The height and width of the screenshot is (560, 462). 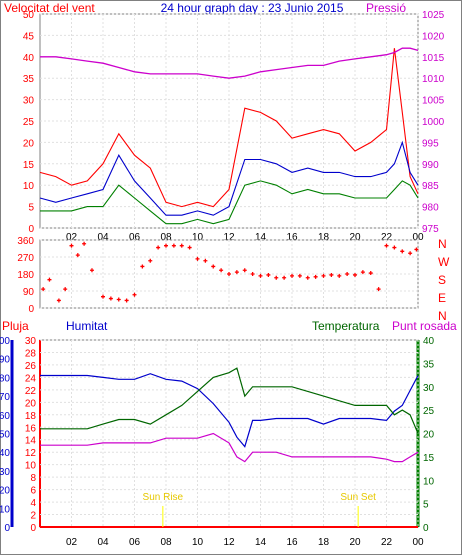 I want to click on temperature-tick-label: 15, so click(x=429, y=458).